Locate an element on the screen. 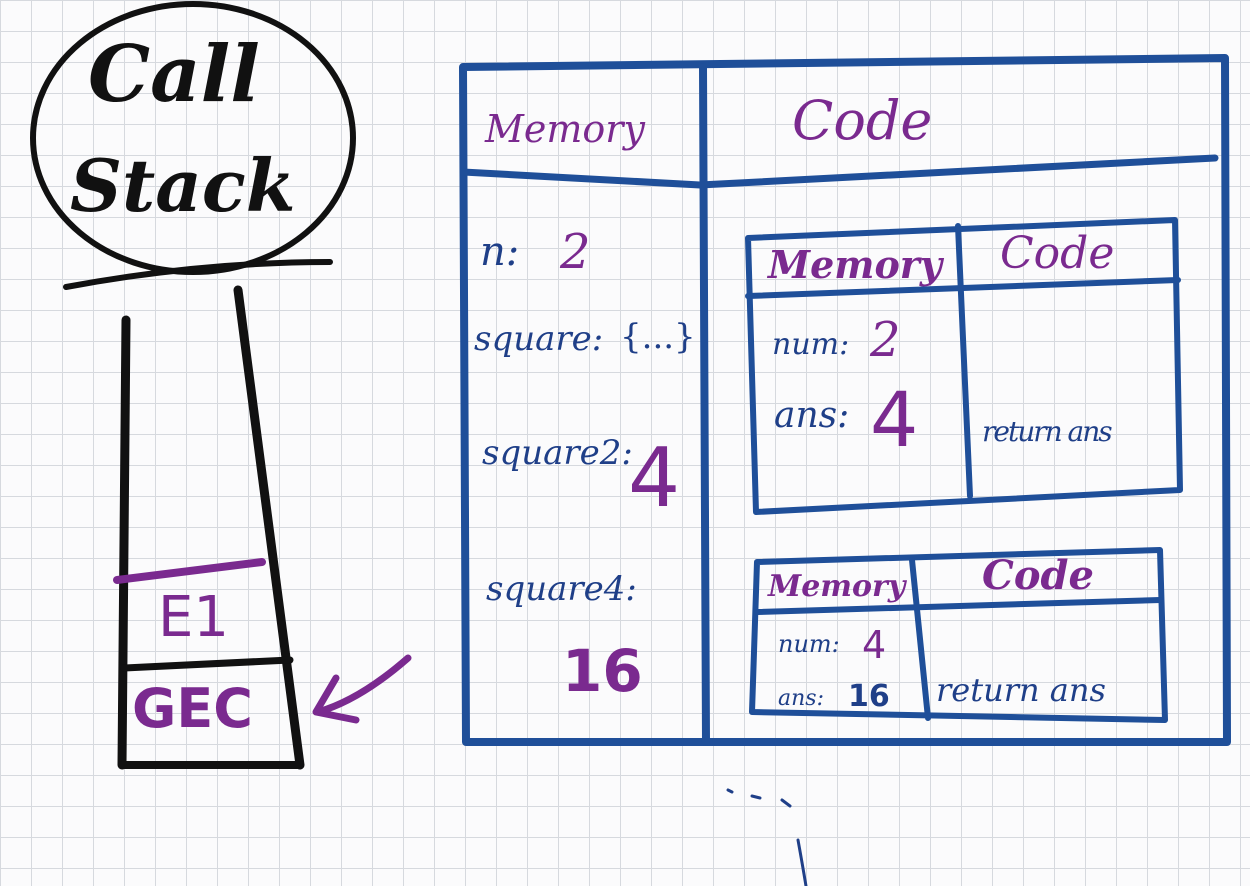 The width and height of the screenshot is (1250, 886). gec-memory-square2-value: 4 is located at coordinates (654, 478).